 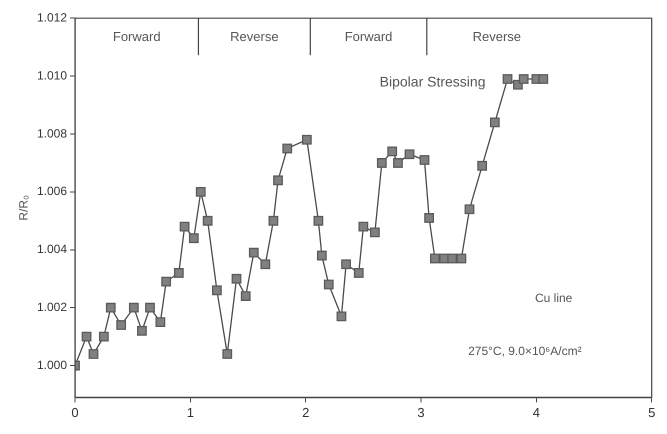 What do you see at coordinates (536, 412) in the screenshot?
I see `x-tick-label: 4` at bounding box center [536, 412].